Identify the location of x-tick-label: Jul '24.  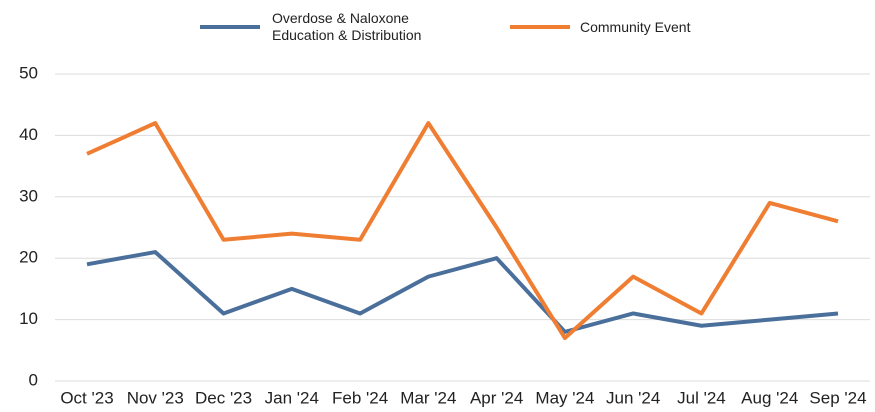
(701, 397).